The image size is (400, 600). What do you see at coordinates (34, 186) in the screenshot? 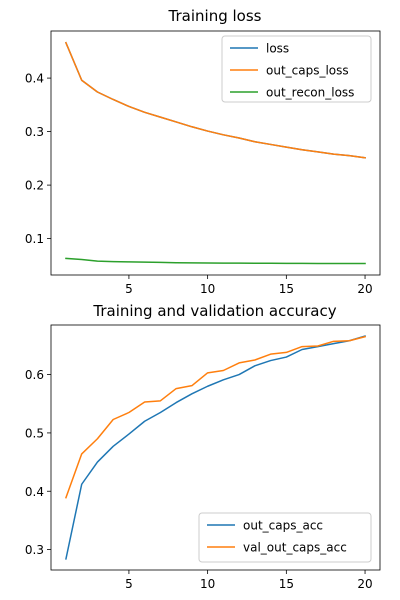
I see `loss-y-tick-label: 0.2` at bounding box center [34, 186].